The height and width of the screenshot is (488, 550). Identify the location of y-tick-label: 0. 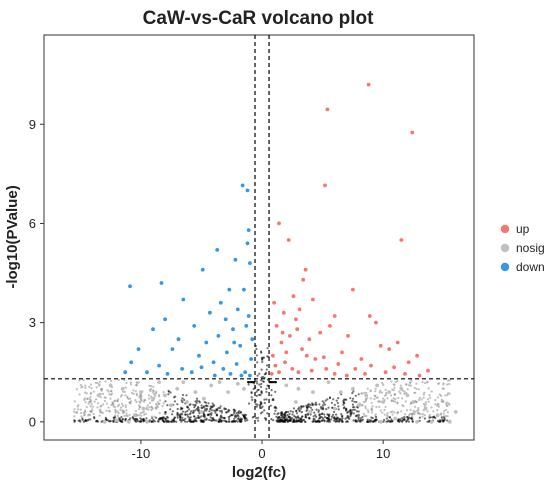
(32, 421).